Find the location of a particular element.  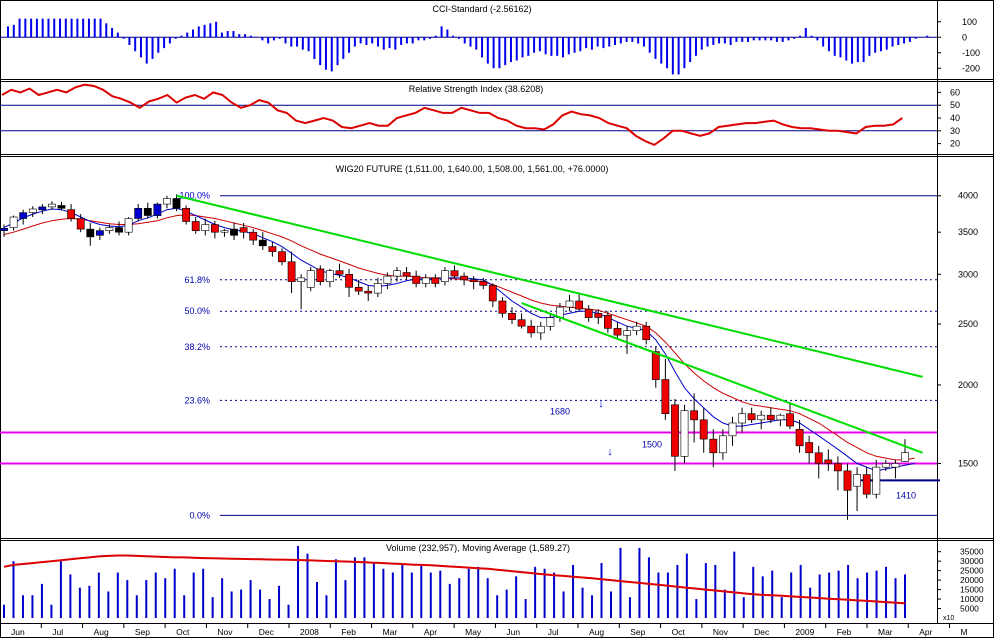

fibonacci-label: 23.6% is located at coordinates (197, 400).